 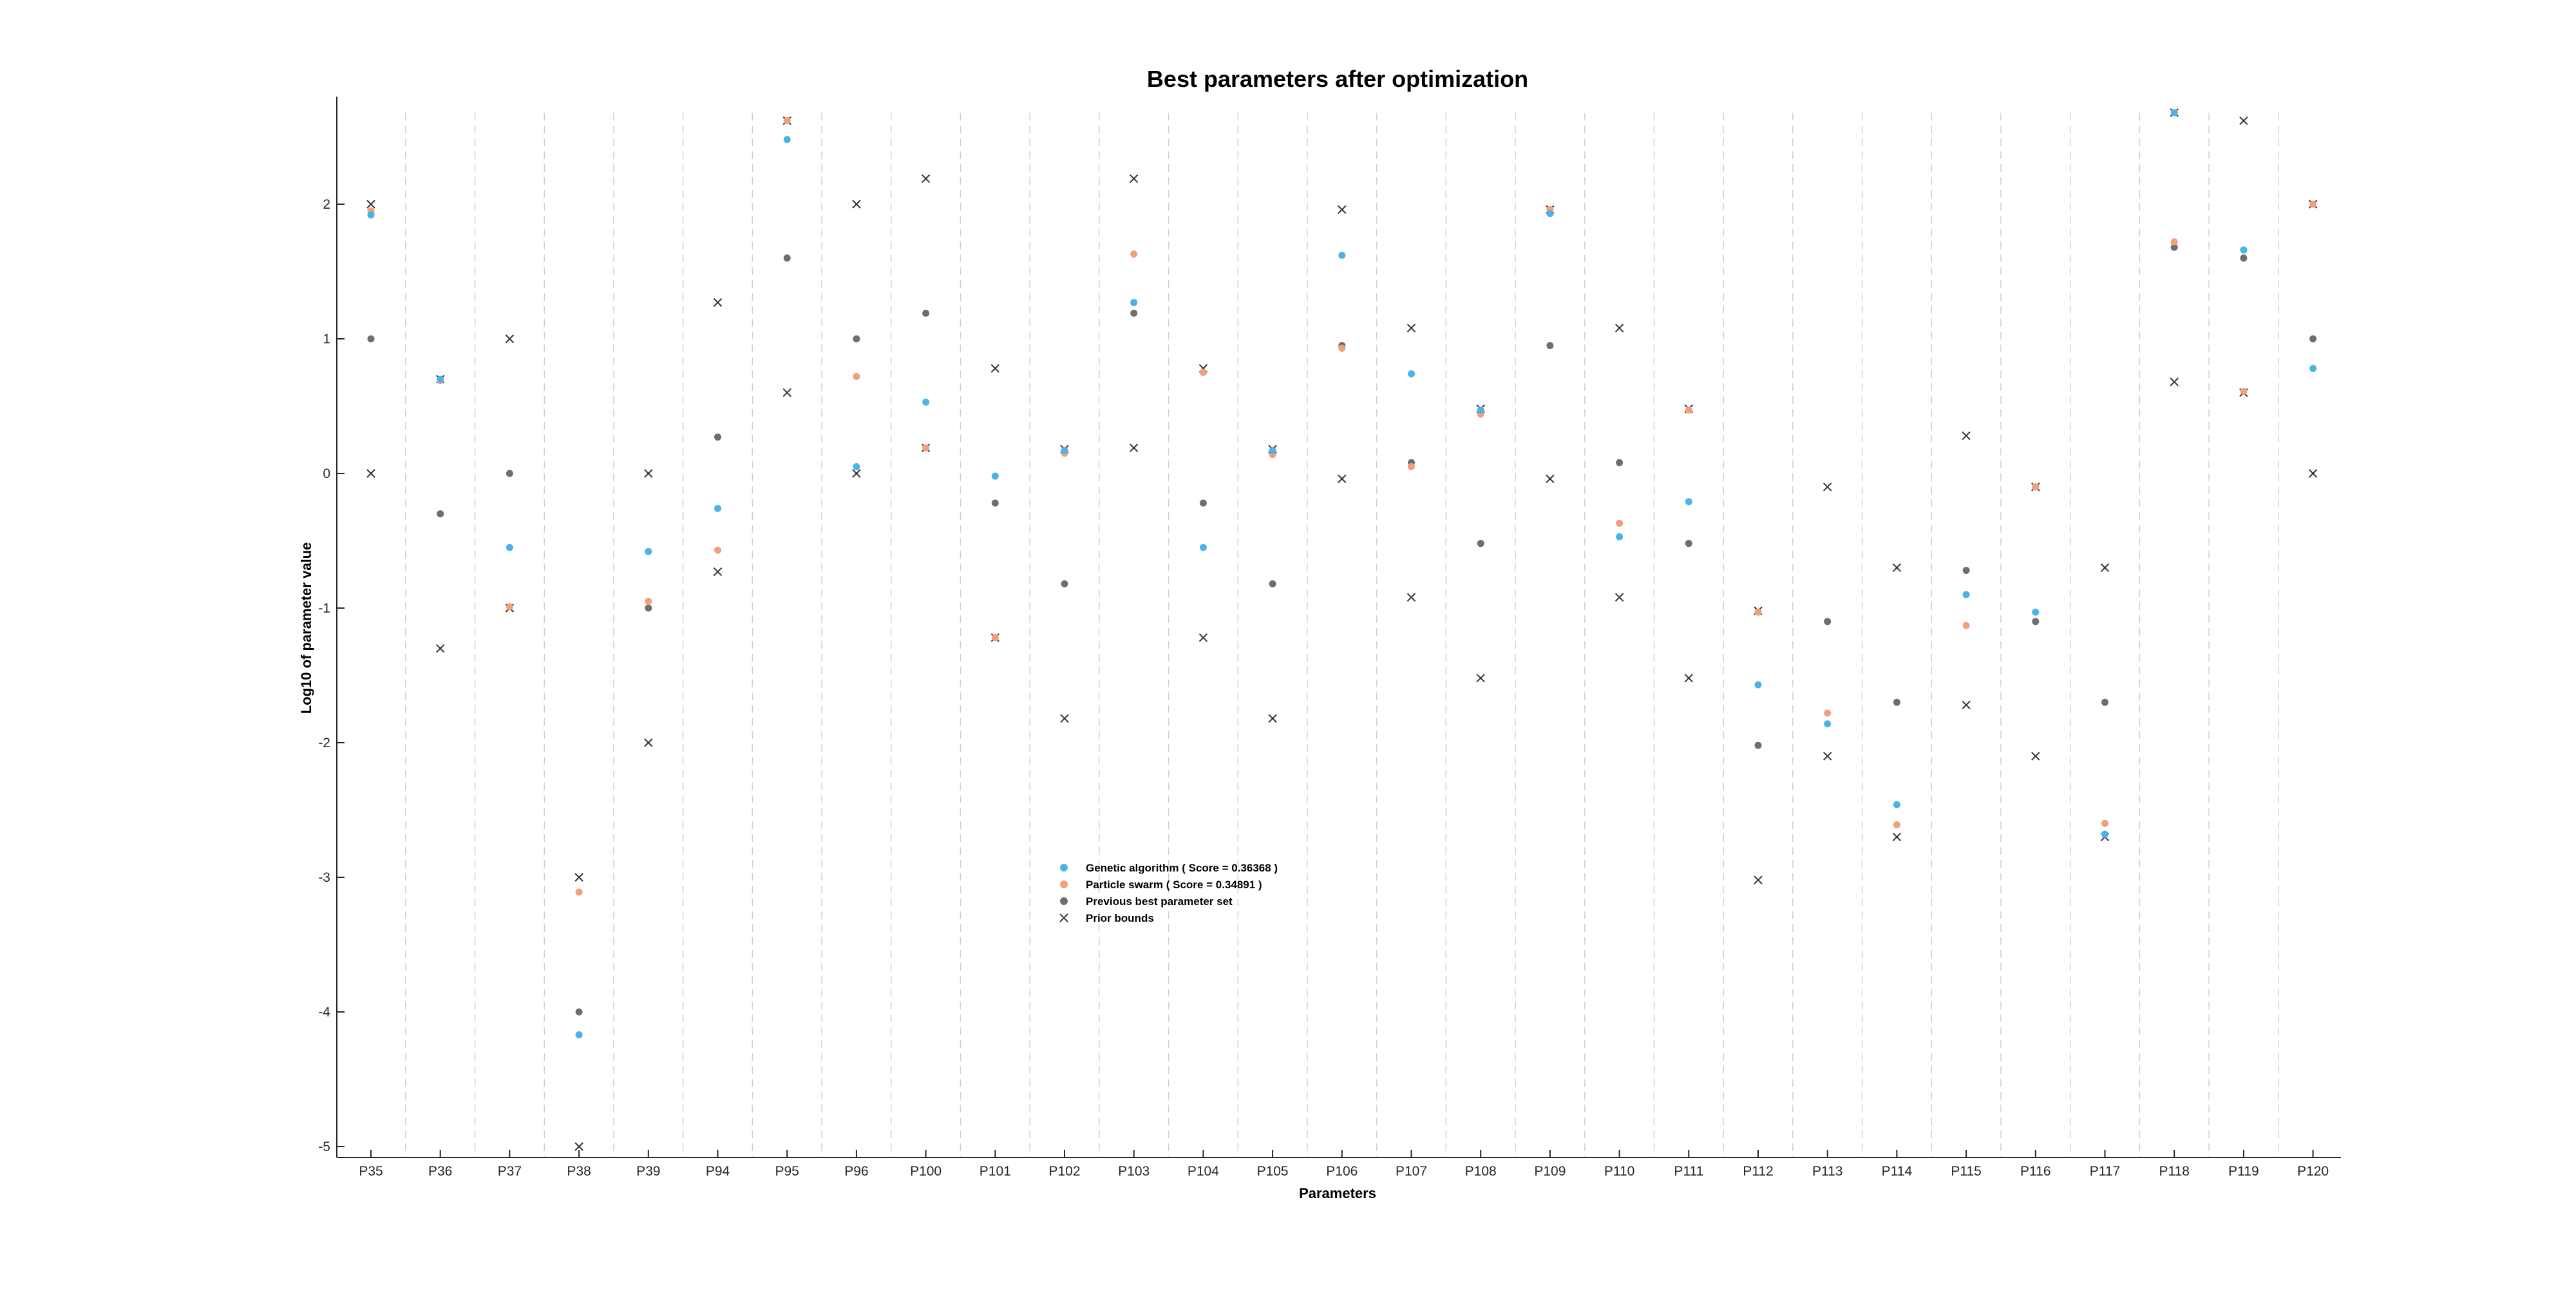 I want to click on x-tick-label-p102: P102, so click(x=1064, y=1171).